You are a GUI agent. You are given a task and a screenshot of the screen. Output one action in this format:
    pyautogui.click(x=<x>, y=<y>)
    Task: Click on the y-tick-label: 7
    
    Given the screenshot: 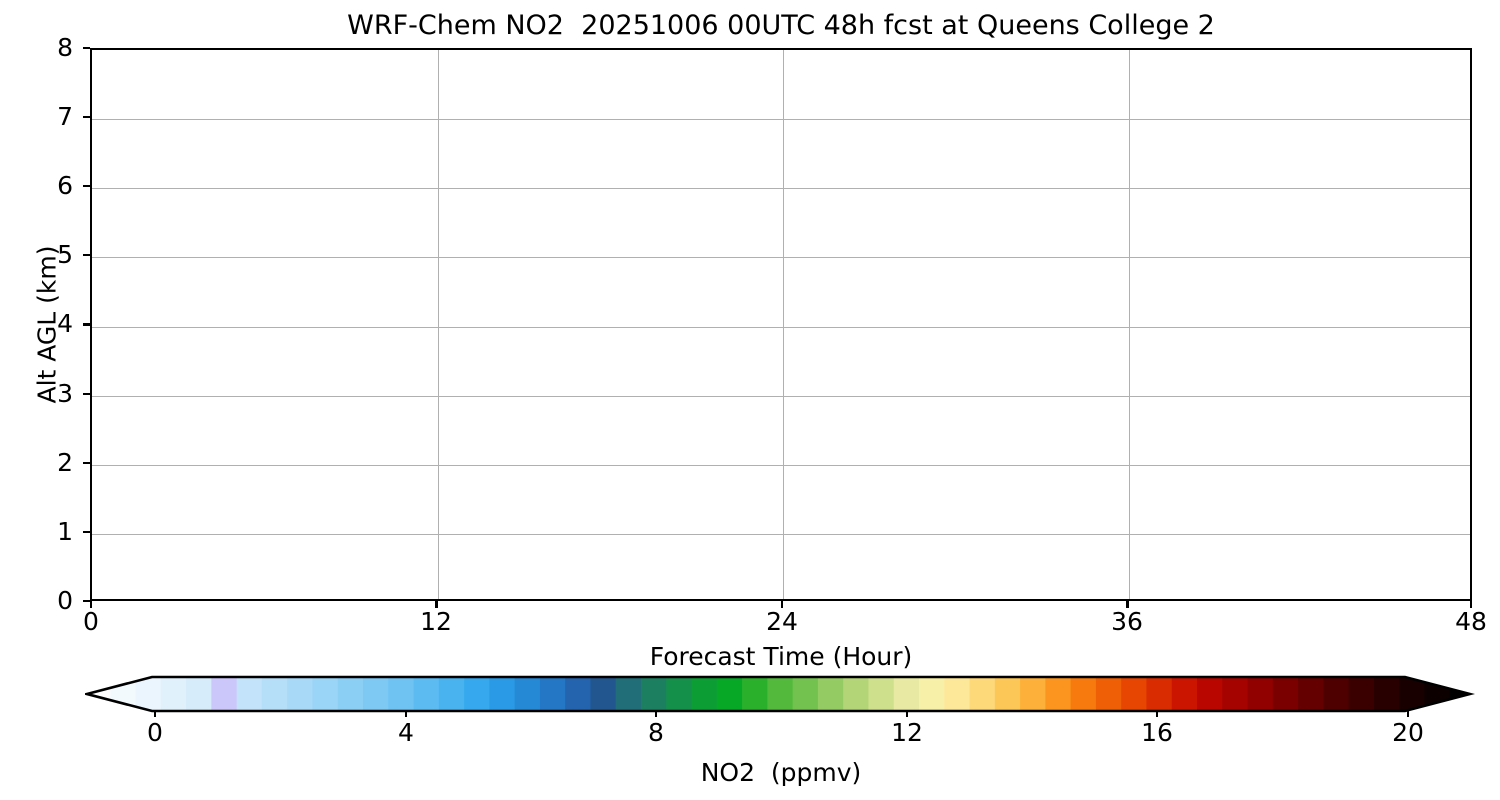 What is the action you would take?
    pyautogui.click(x=65, y=116)
    